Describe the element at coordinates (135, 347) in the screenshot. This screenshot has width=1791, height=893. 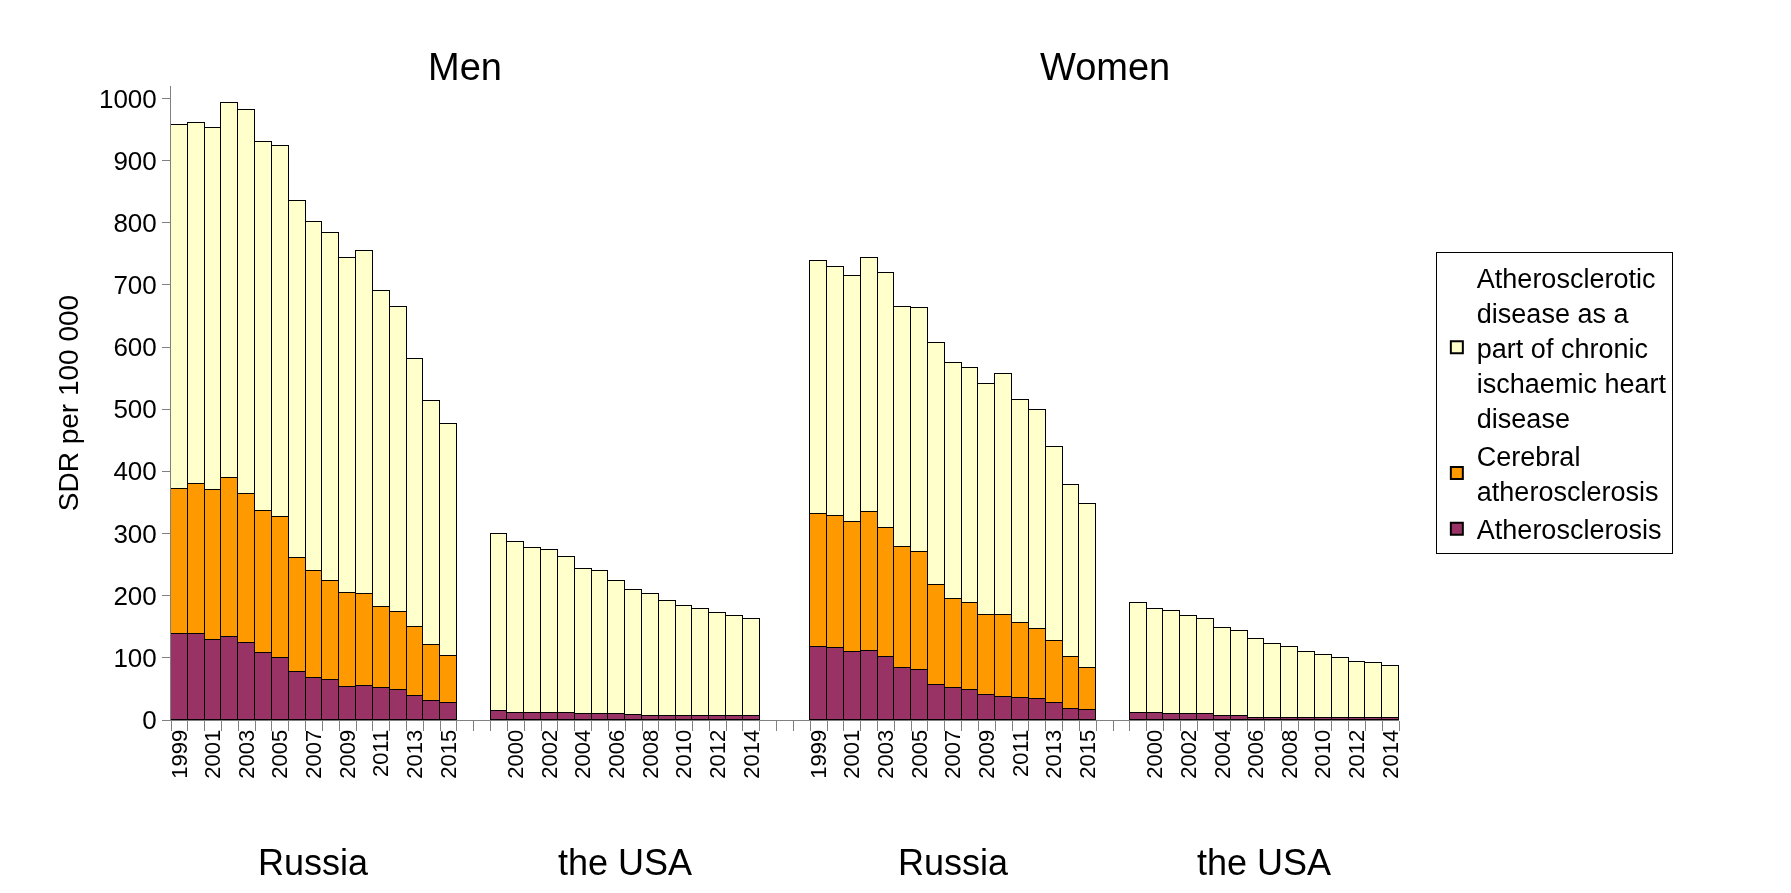
I see `y-tick-label: 600` at that location.